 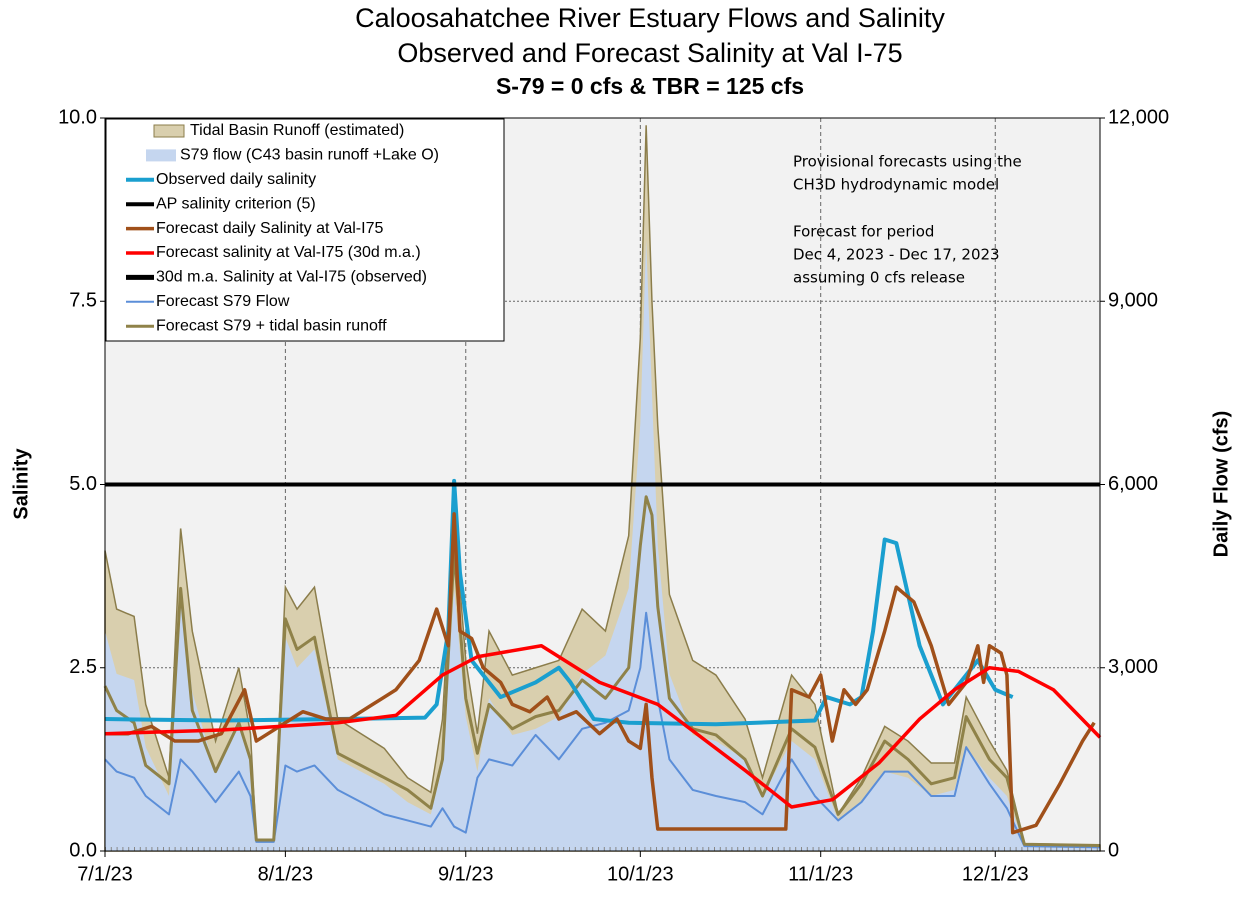 What do you see at coordinates (83, 850) in the screenshot?
I see `y-tick-label: 0.0` at bounding box center [83, 850].